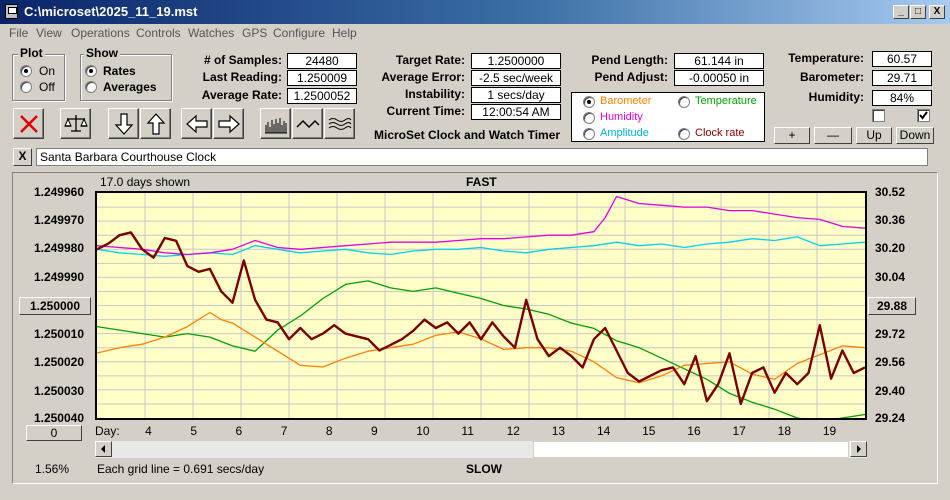 The image size is (950, 500). Describe the element at coordinates (589, 102) in the screenshot. I see `barometer-radio` at that location.